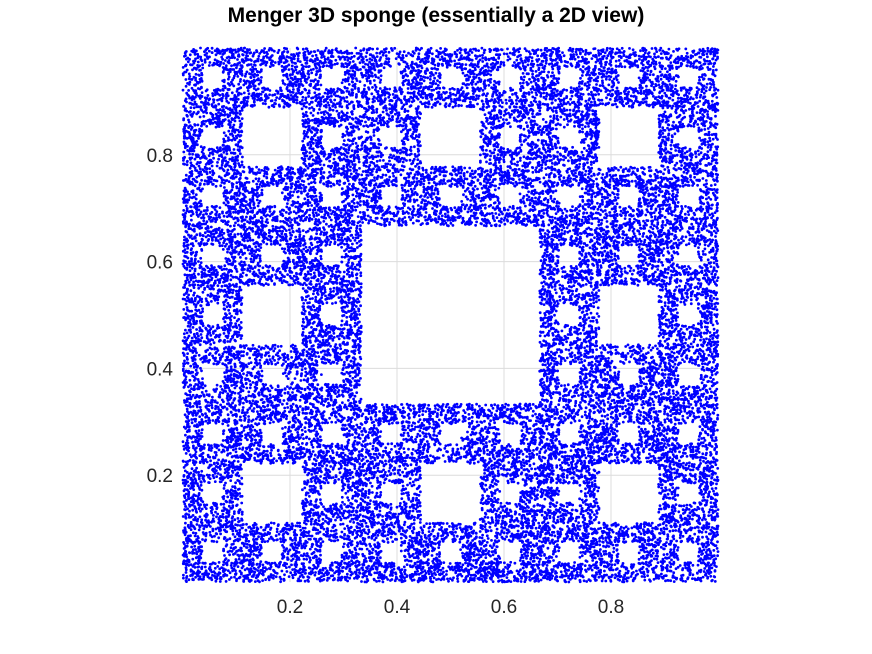 The width and height of the screenshot is (872, 654). Describe the element at coordinates (160, 476) in the screenshot. I see `y-tick-label: 0.2` at that location.